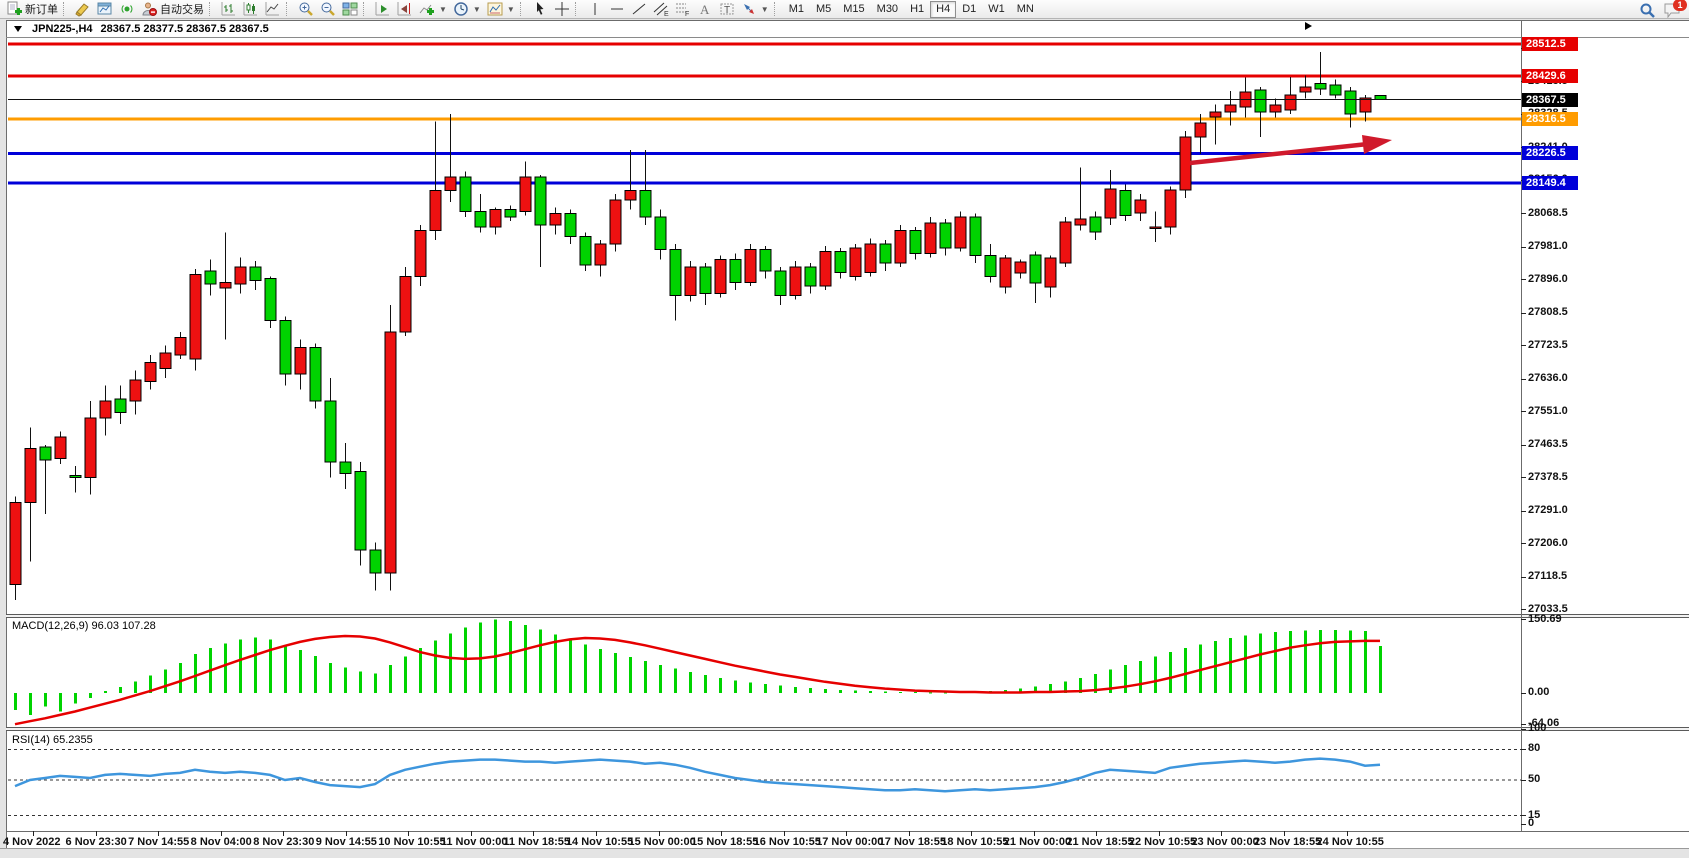 The image size is (1689, 858). Describe the element at coordinates (251, 9) in the screenshot. I see `candlestick-chart-button` at that location.